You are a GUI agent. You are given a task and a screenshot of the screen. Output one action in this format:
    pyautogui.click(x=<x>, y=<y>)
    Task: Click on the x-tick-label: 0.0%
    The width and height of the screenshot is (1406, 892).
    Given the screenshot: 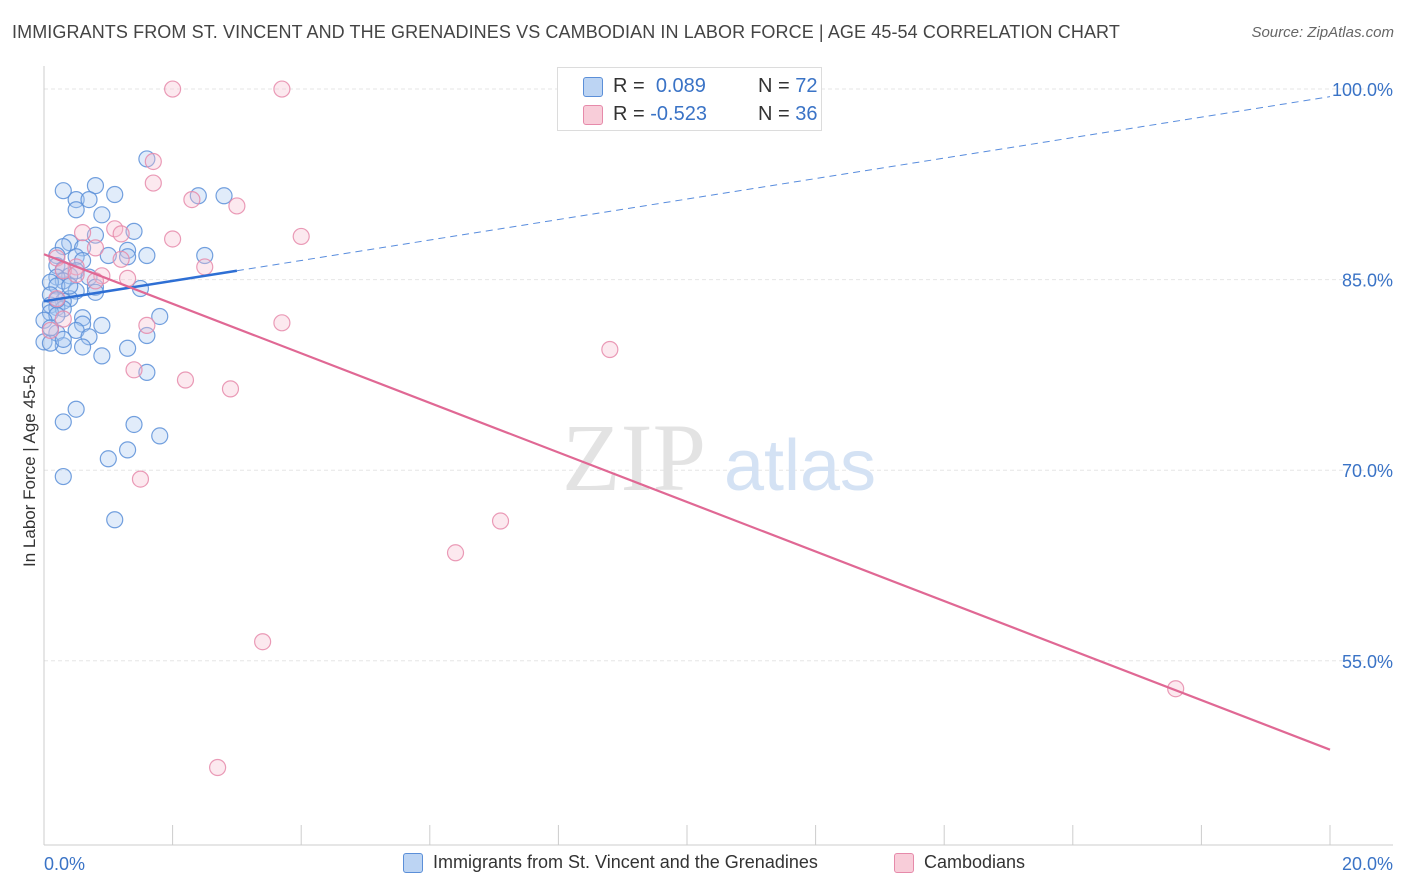 What is the action you would take?
    pyautogui.click(x=64, y=864)
    